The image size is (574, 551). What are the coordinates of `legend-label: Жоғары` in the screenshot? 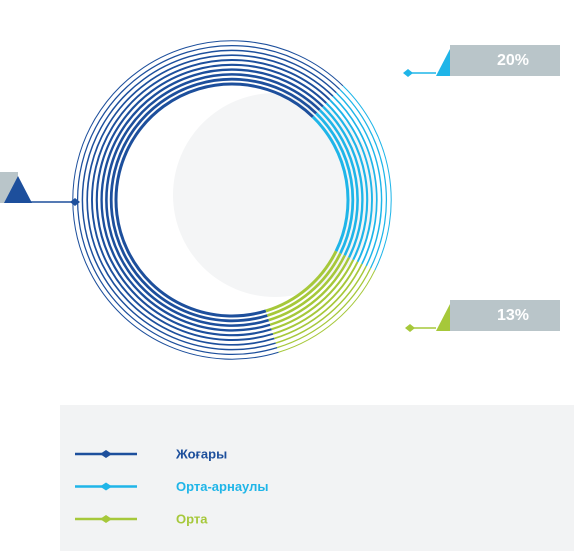 It's located at (201, 453).